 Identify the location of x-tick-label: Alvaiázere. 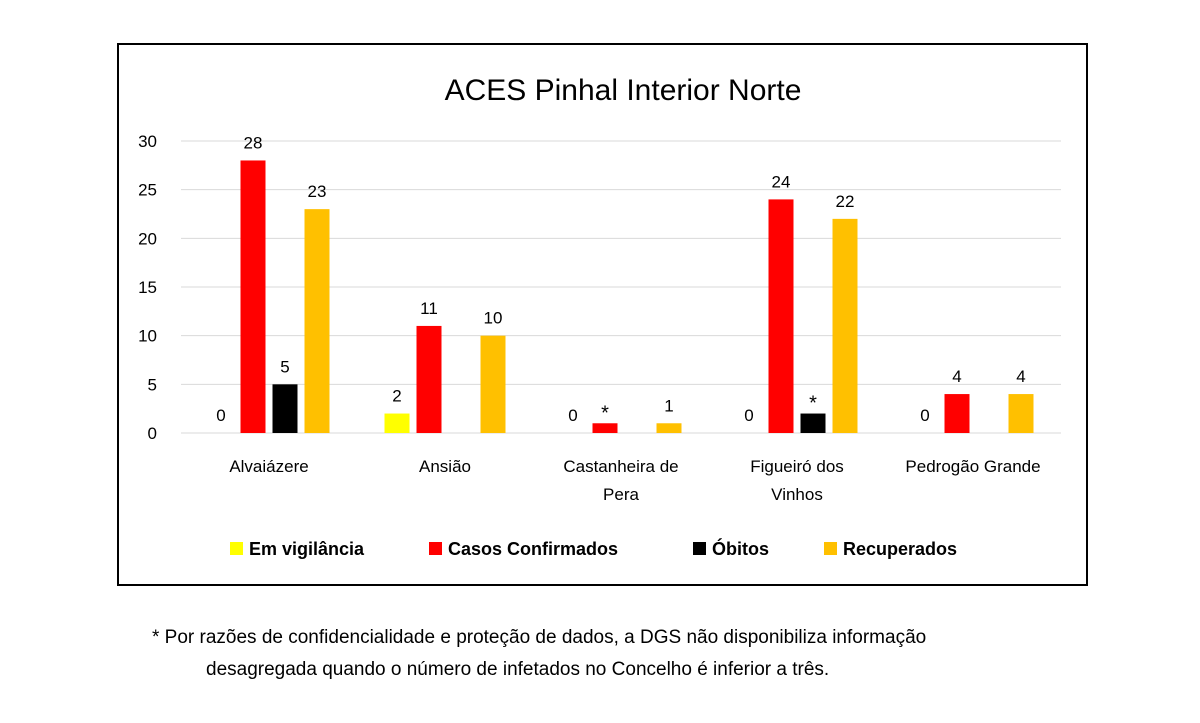
(268, 466).